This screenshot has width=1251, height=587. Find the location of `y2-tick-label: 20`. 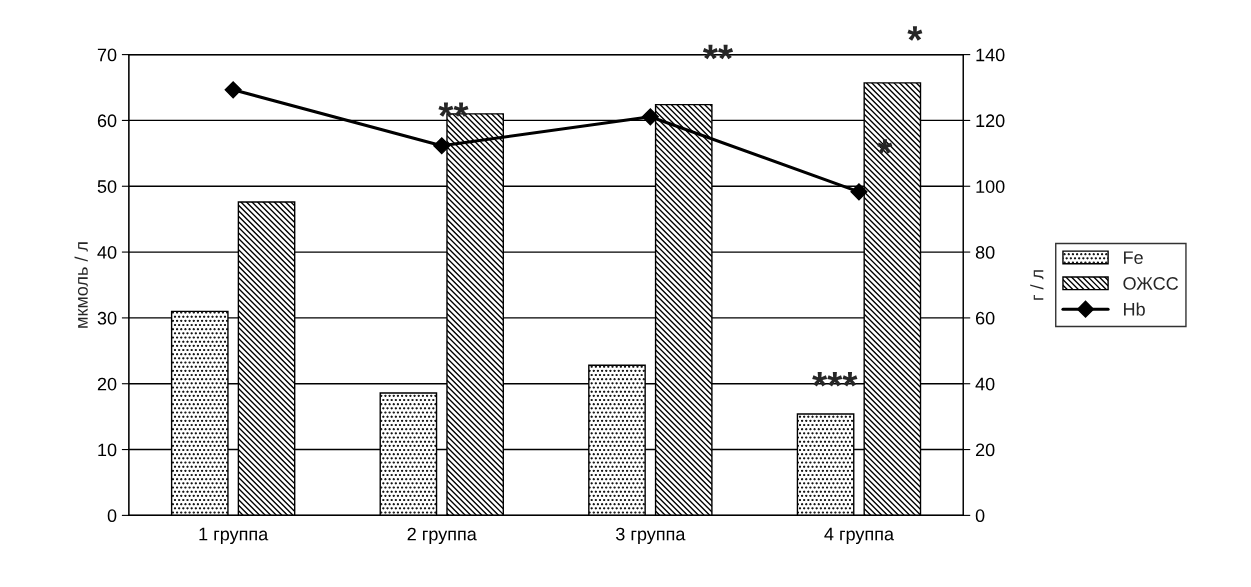

y2-tick-label: 20 is located at coordinates (985, 450).